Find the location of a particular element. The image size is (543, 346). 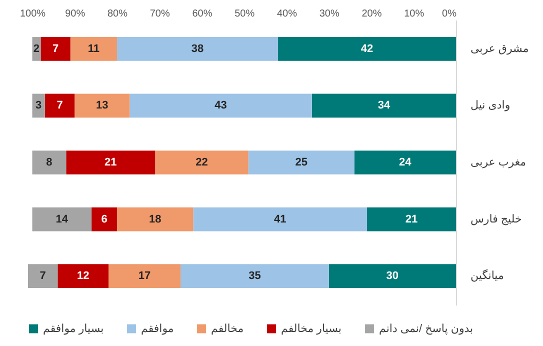

y-tick-label: مشرق عربی is located at coordinates (499, 48).